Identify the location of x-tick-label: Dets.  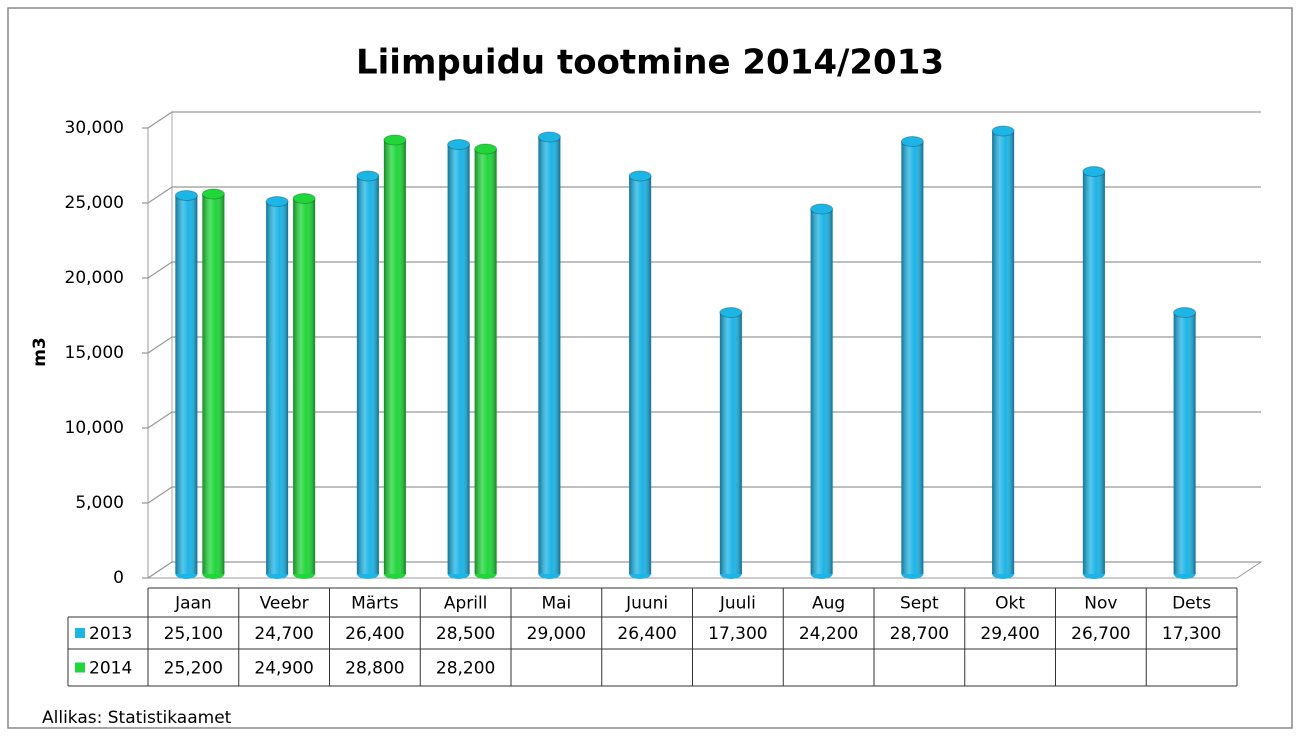
(1191, 604).